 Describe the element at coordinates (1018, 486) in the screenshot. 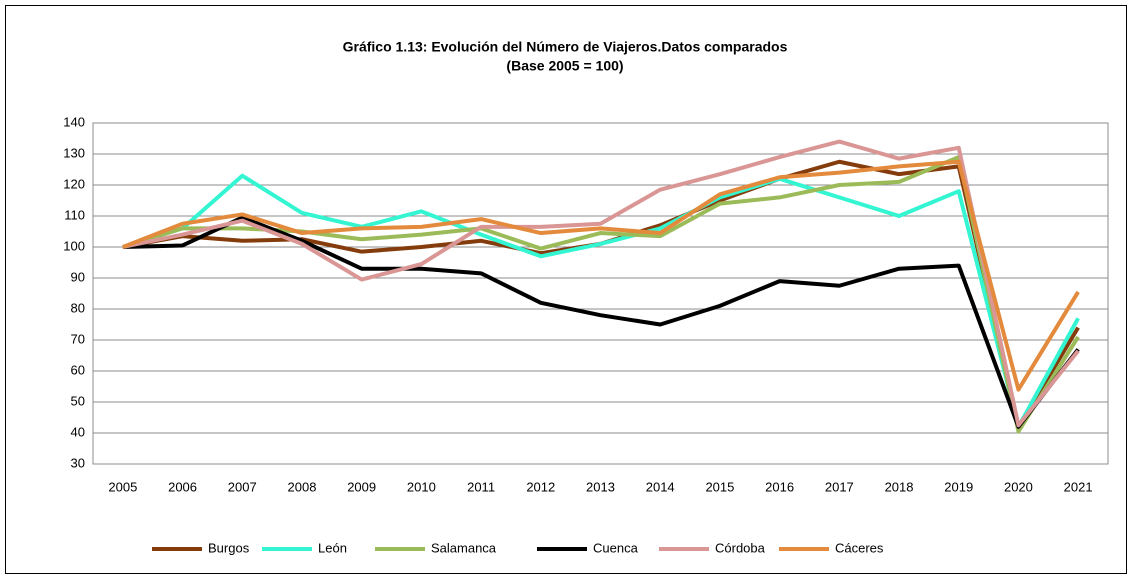

I see `x-tick-label: 2020` at that location.